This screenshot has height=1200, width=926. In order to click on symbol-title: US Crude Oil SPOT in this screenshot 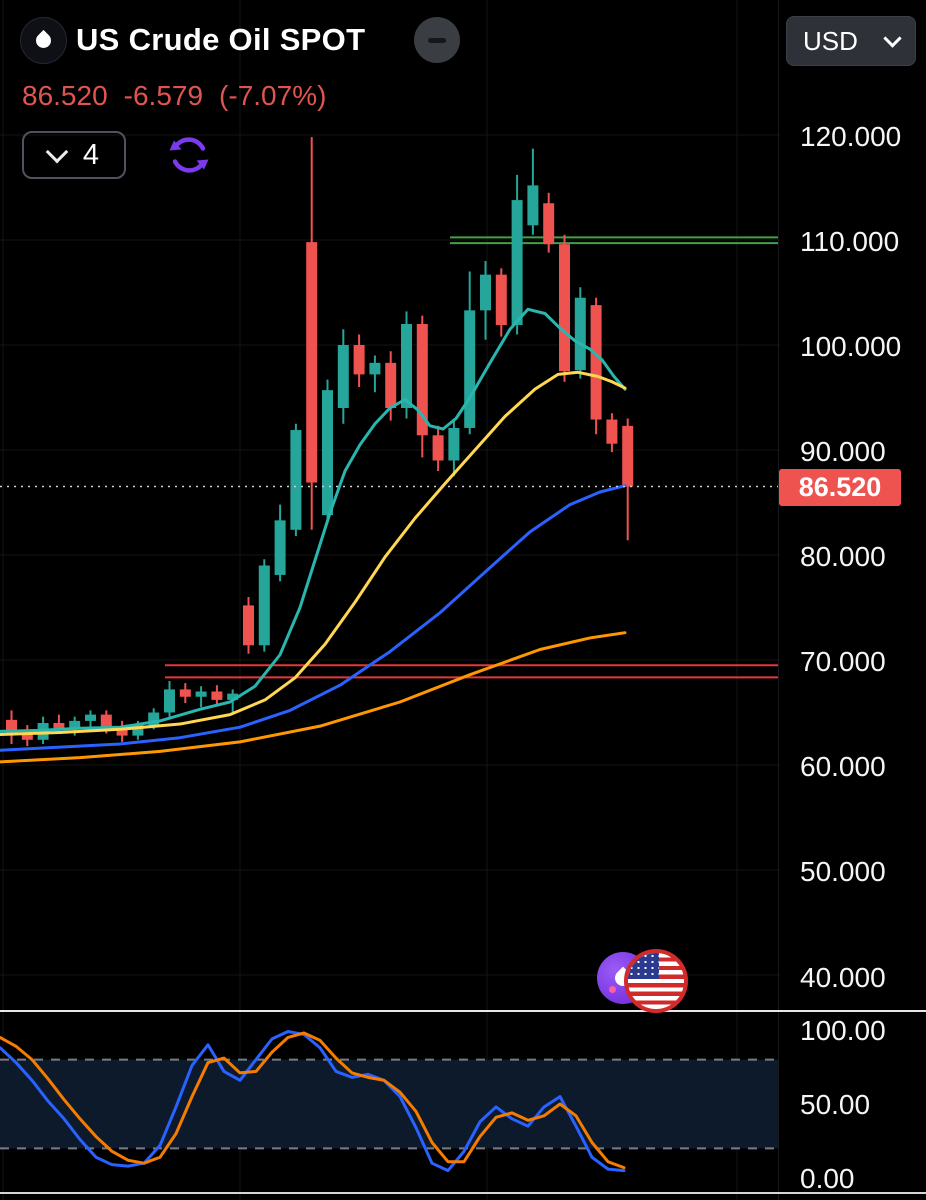, I will do `click(221, 39)`.